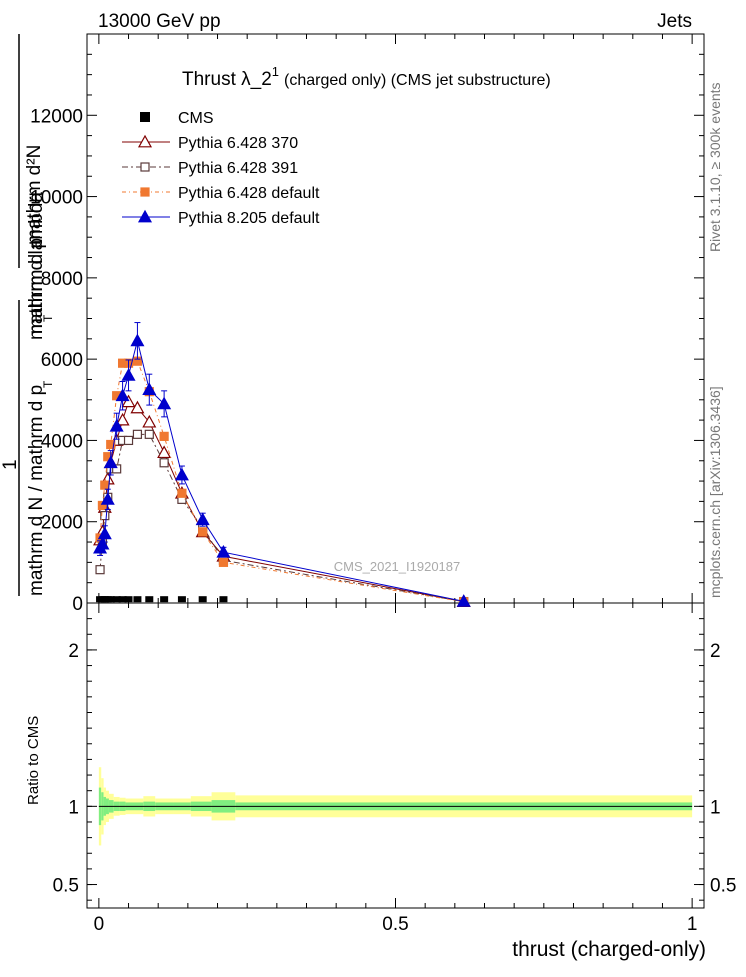 The height and width of the screenshot is (977, 746). I want to click on watermark: CMS_2021_I1920187, so click(397, 566).